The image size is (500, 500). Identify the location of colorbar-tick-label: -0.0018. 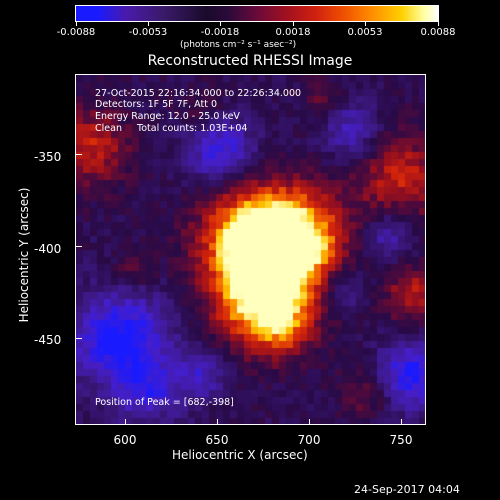
(220, 32).